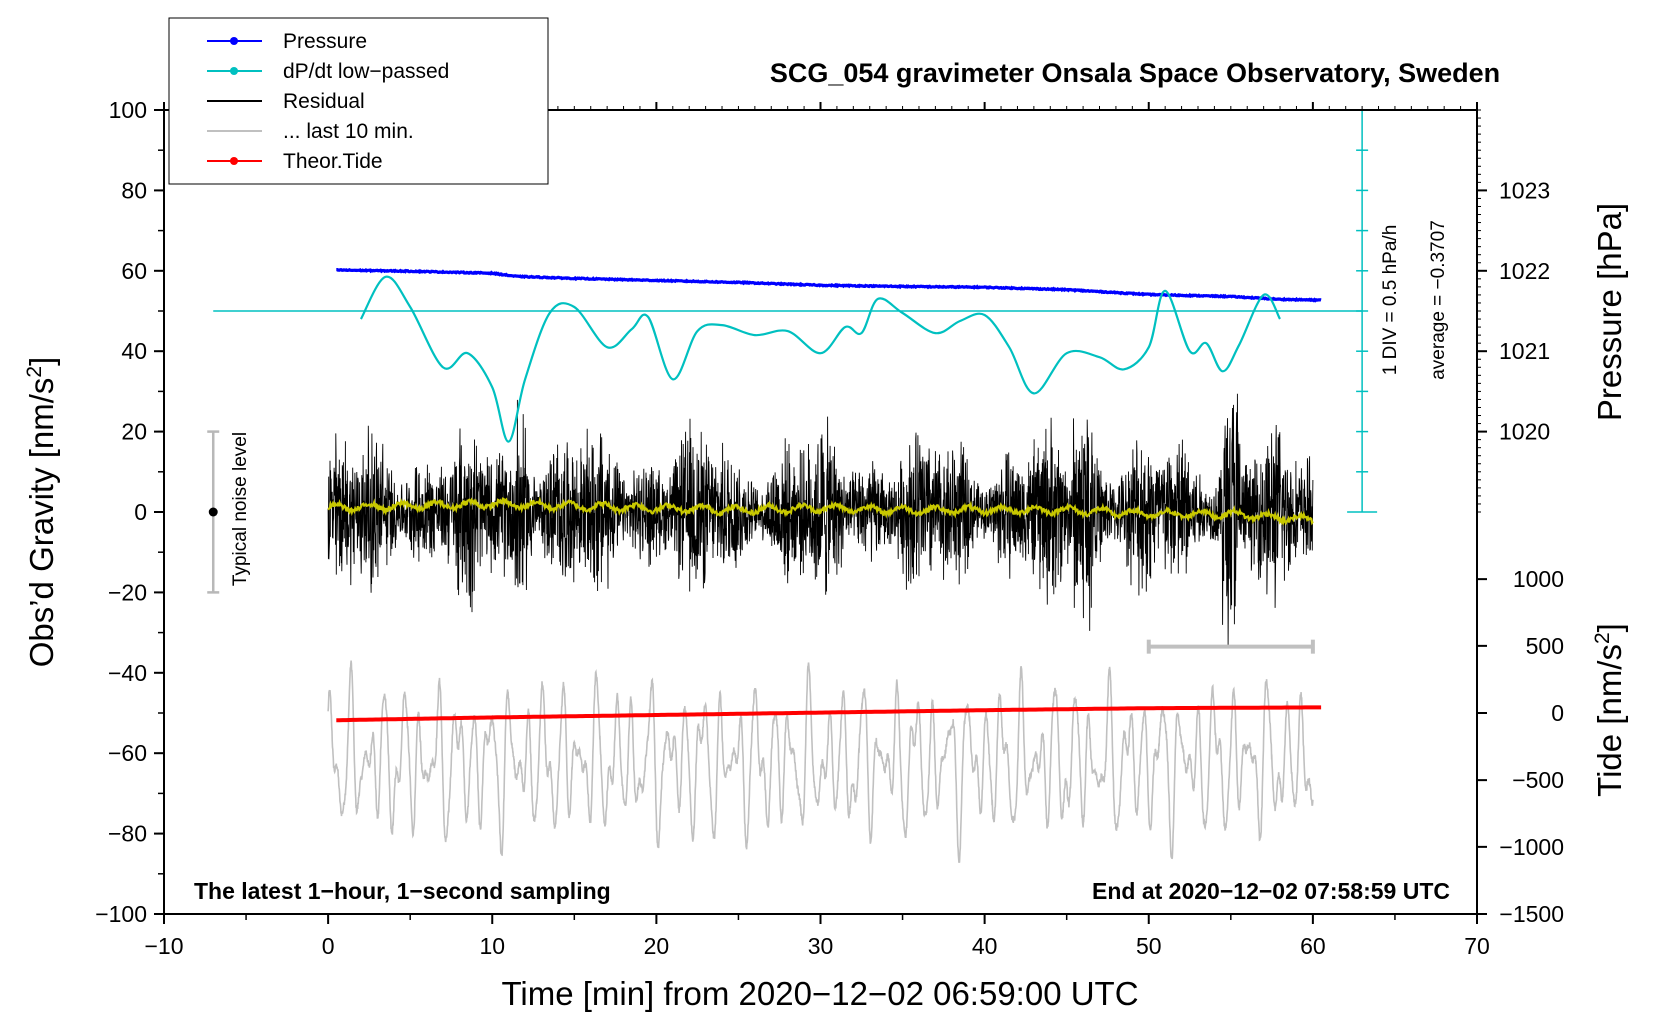 The width and height of the screenshot is (1660, 1020). What do you see at coordinates (333, 161) in the screenshot?
I see `legend-label: Theor.Tide` at bounding box center [333, 161].